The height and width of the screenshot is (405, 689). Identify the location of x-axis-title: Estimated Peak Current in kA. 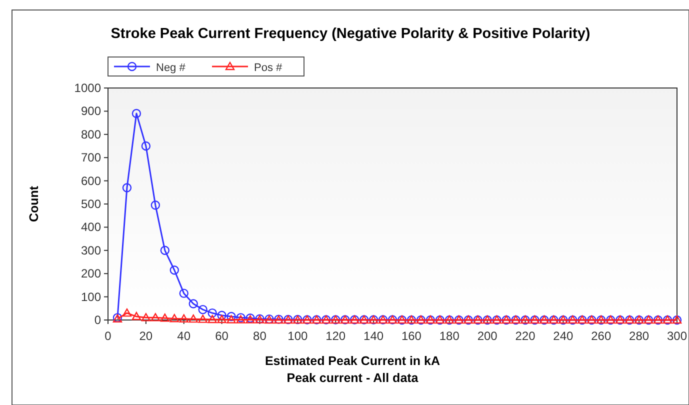
(352, 361).